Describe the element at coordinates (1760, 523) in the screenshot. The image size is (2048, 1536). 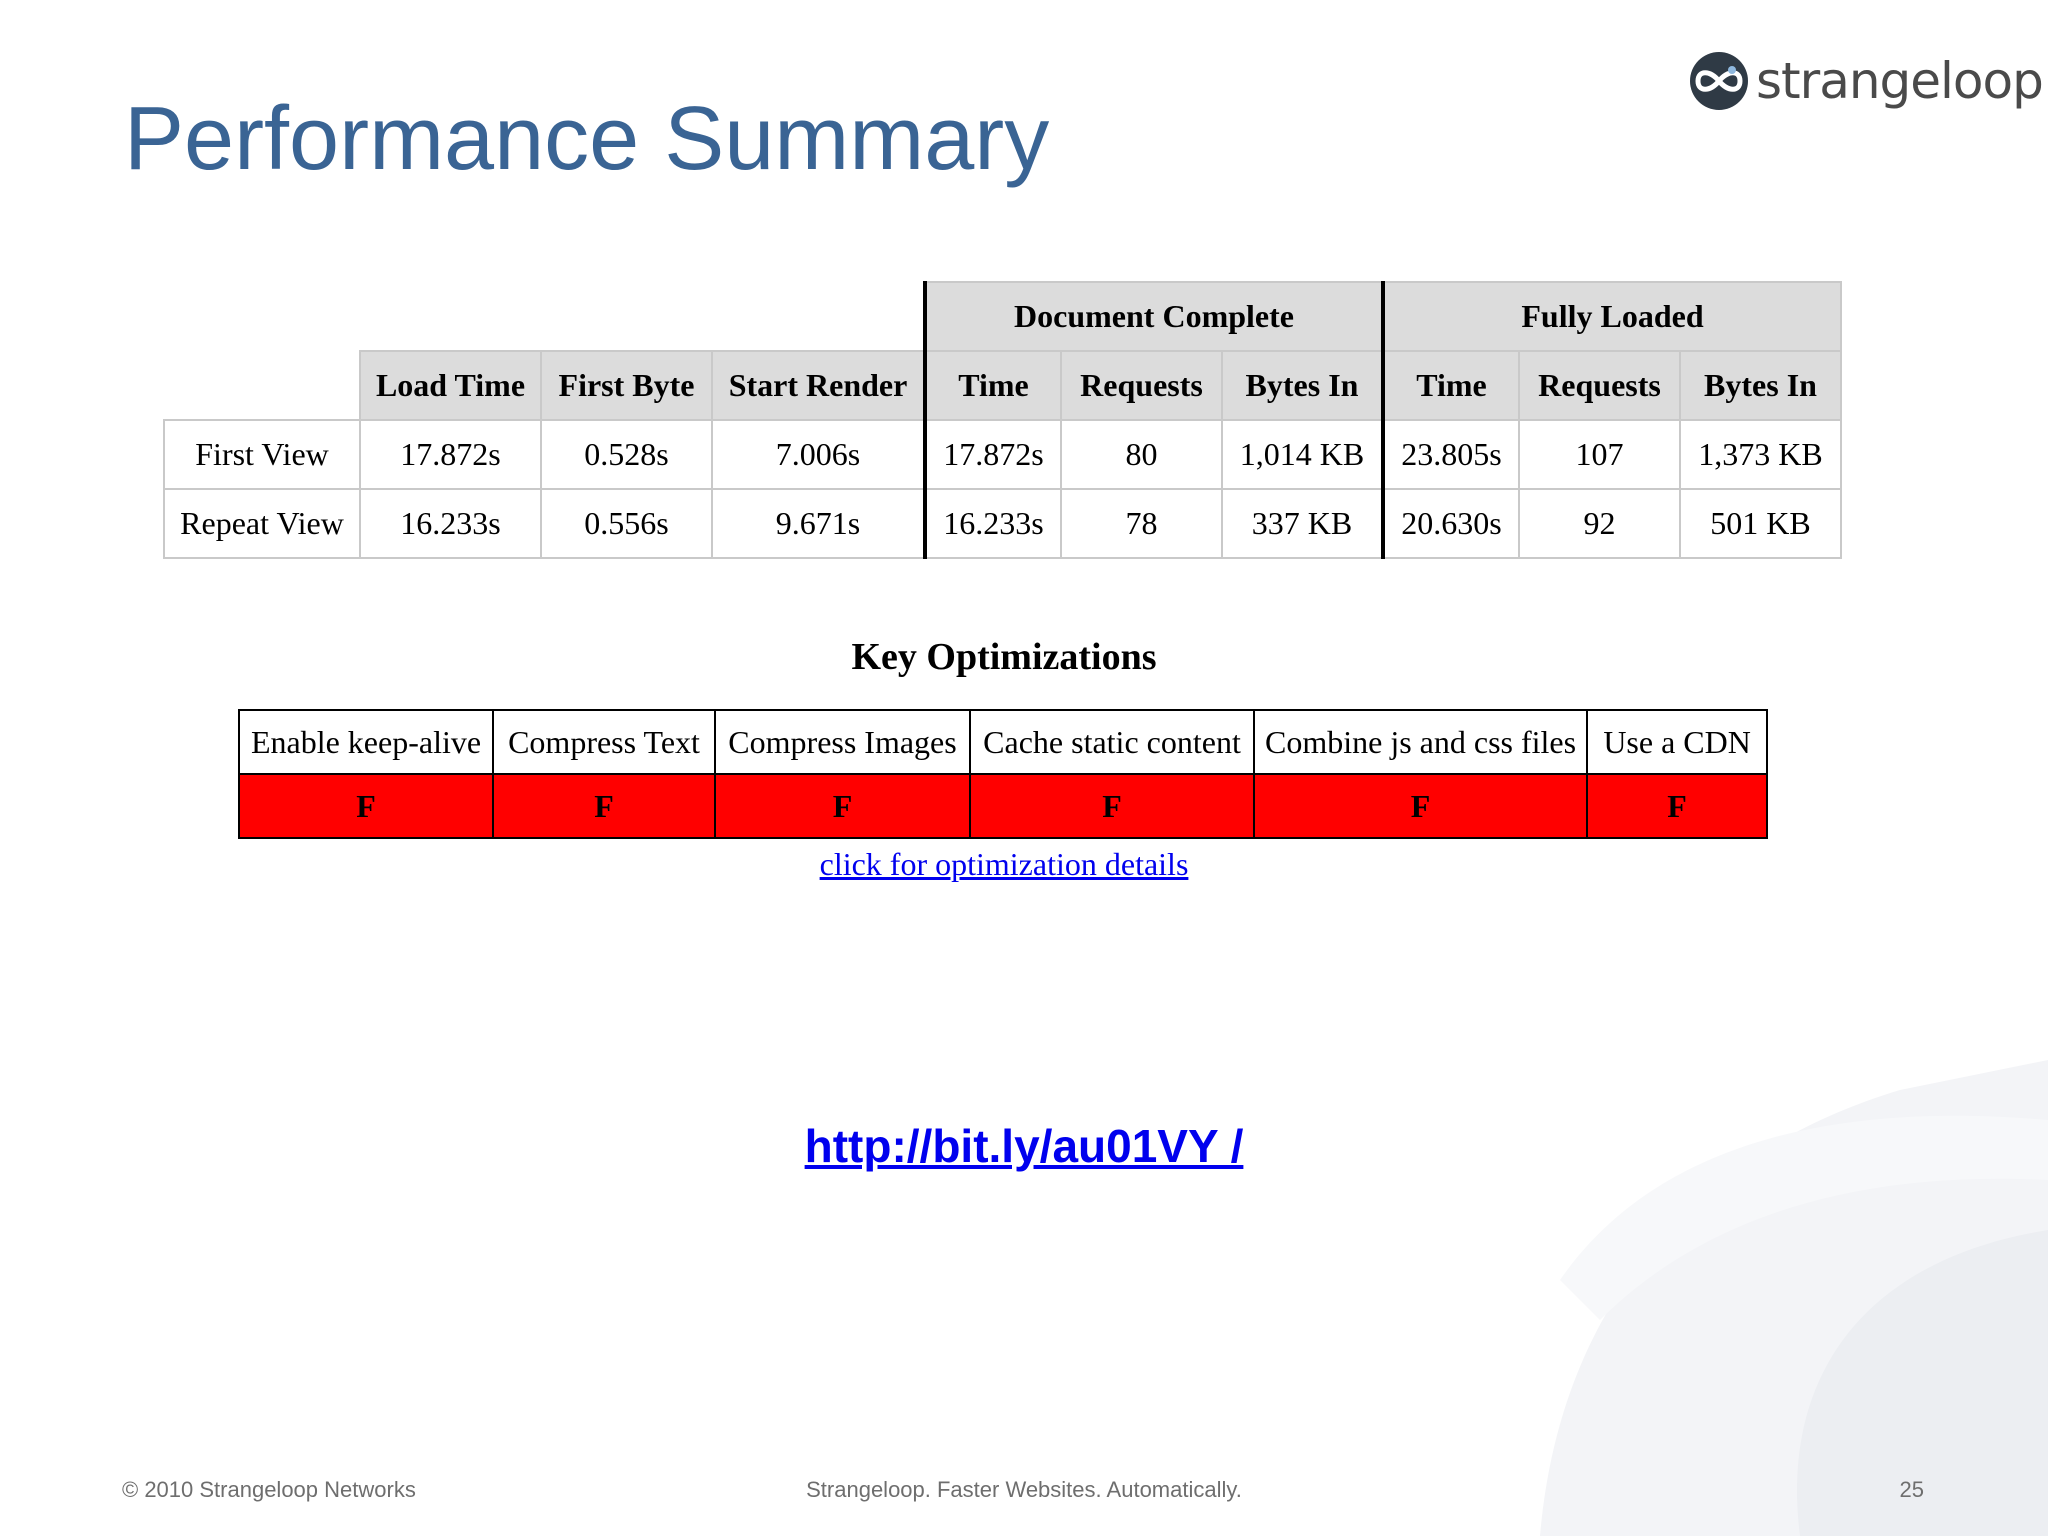
I see `table-cell: 501 KB` at that location.